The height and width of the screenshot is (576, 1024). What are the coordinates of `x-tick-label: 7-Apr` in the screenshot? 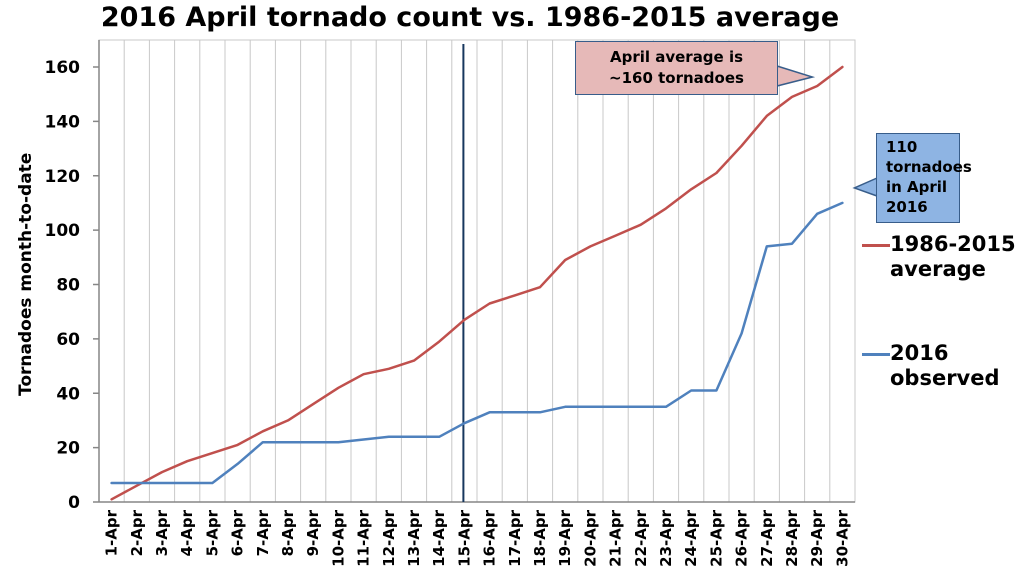 It's located at (263, 532).